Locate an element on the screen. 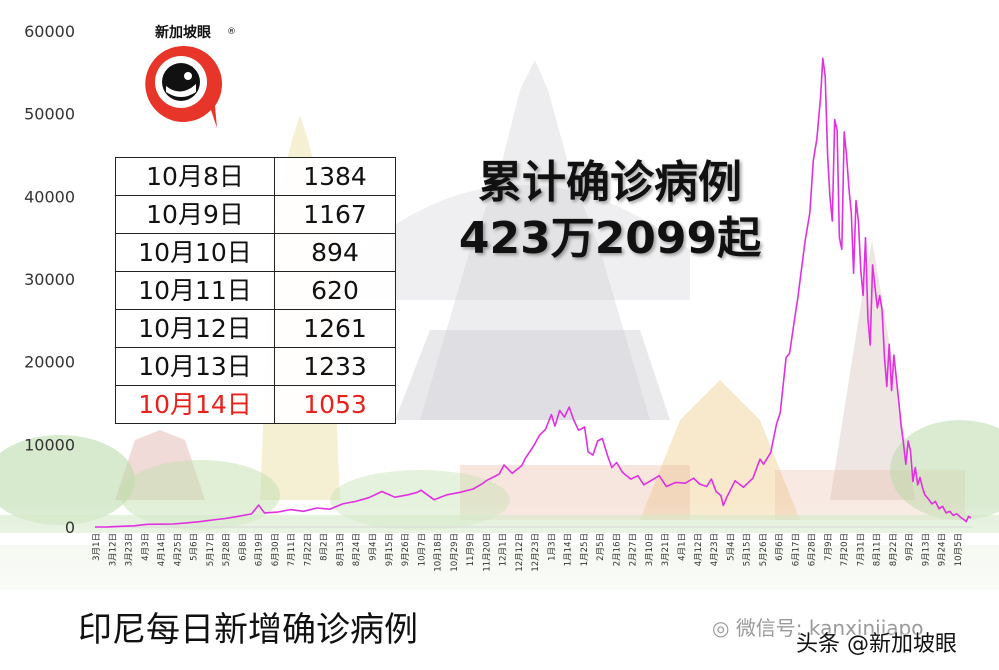 The height and width of the screenshot is (670, 999). table-row: 10月13日 1233 is located at coordinates (255, 366).